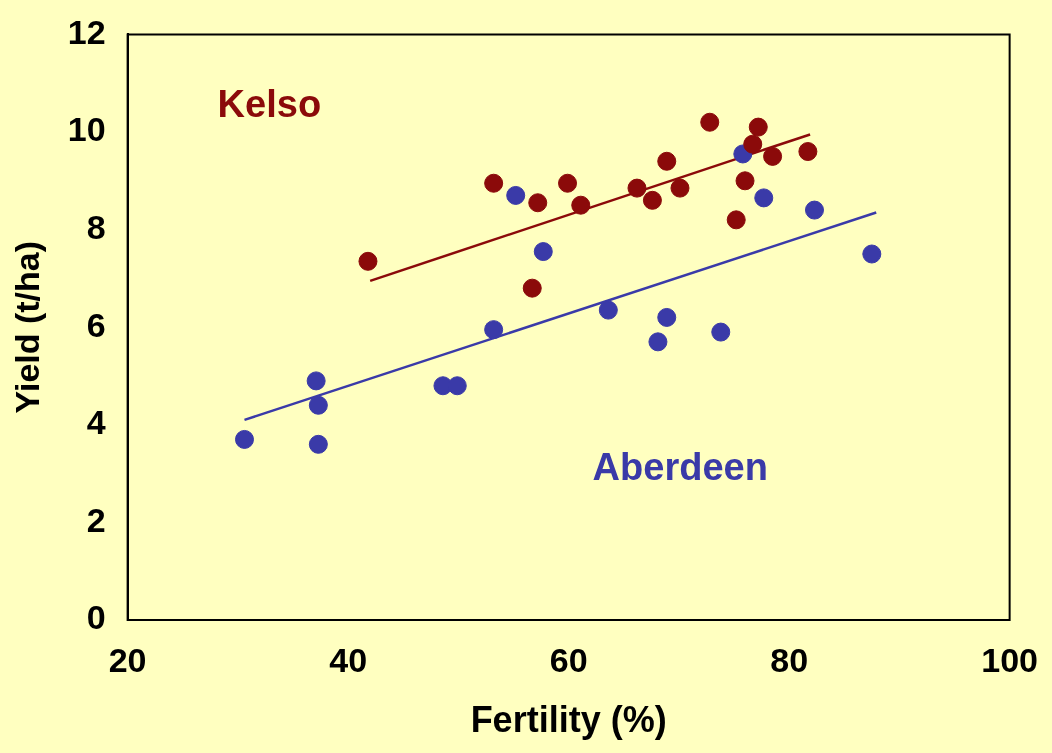 This screenshot has width=1052, height=753. What do you see at coordinates (26, 327) in the screenshot?
I see `y-axis-title: Yield (t/ha)` at bounding box center [26, 327].